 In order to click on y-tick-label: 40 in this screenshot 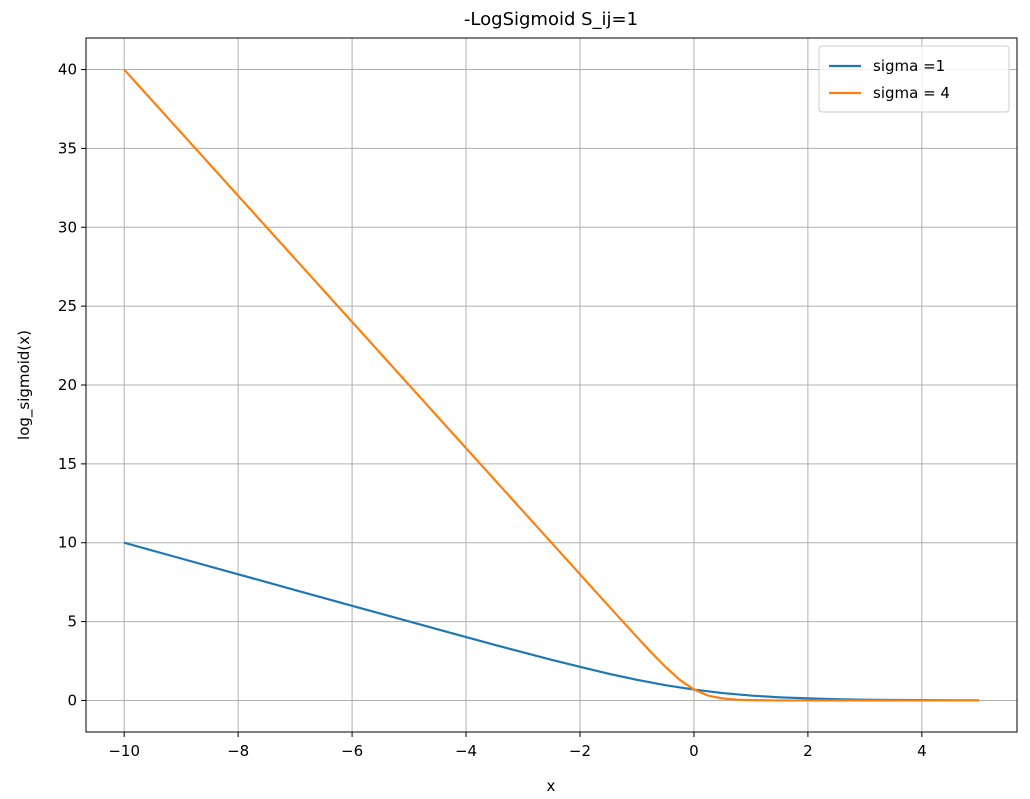, I will do `click(67, 70)`.